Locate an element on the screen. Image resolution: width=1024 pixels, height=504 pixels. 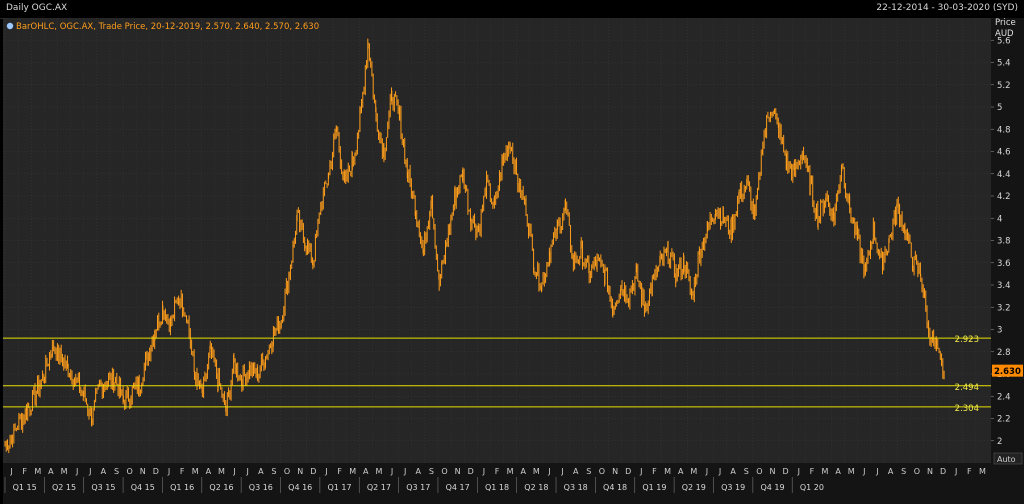
auto-scale-button is located at coordinates (1008, 458).